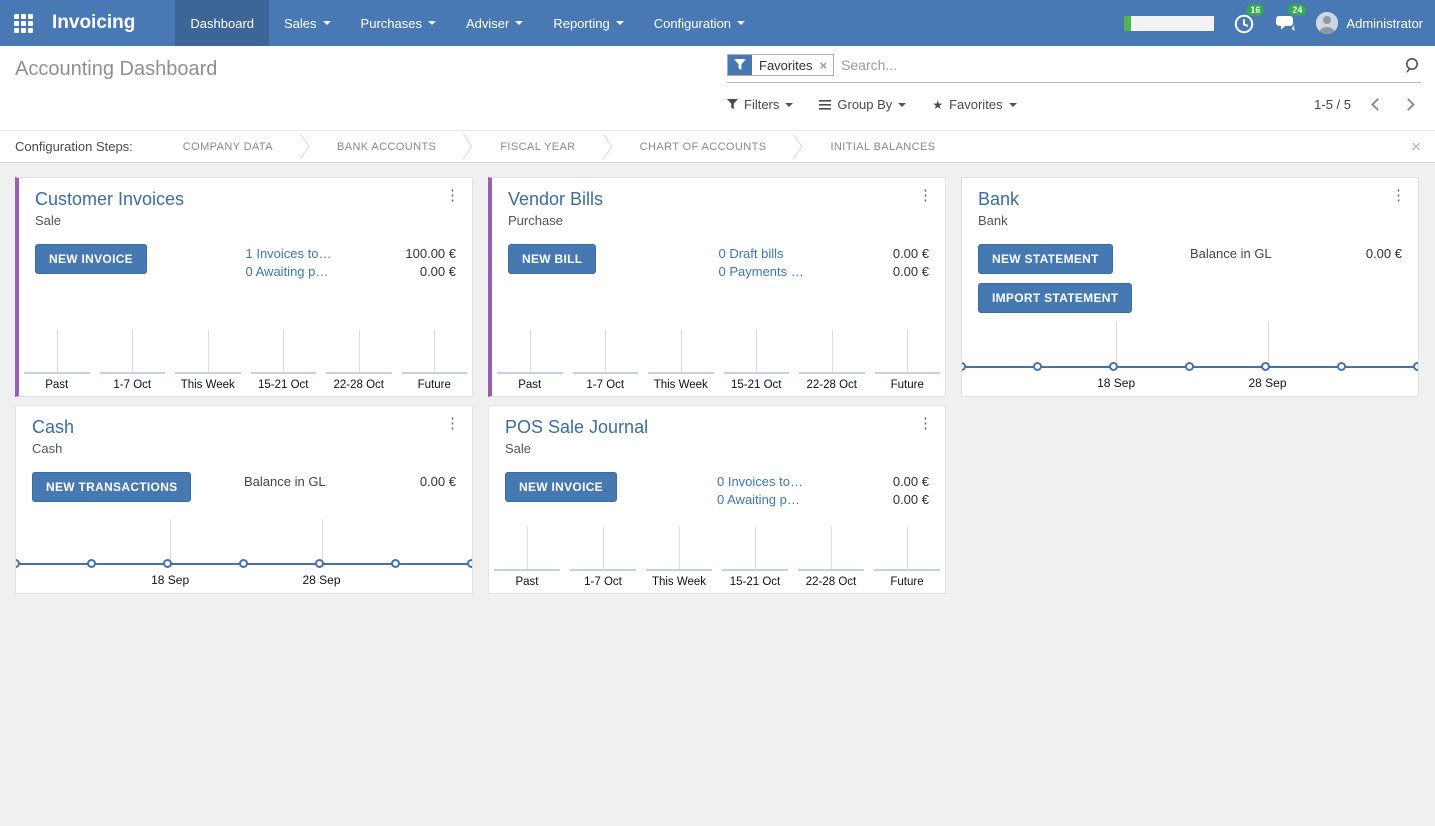 The height and width of the screenshot is (826, 1435). What do you see at coordinates (1122, 65) in the screenshot?
I see `search-input` at bounding box center [1122, 65].